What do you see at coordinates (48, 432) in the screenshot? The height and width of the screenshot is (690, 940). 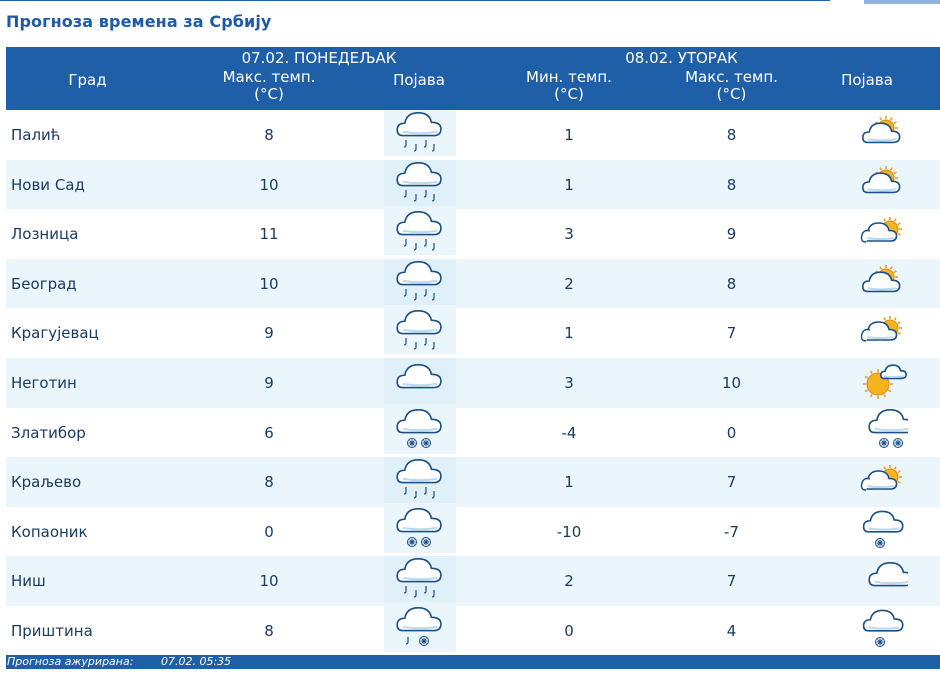 I see `city-name: Златибор` at bounding box center [48, 432].